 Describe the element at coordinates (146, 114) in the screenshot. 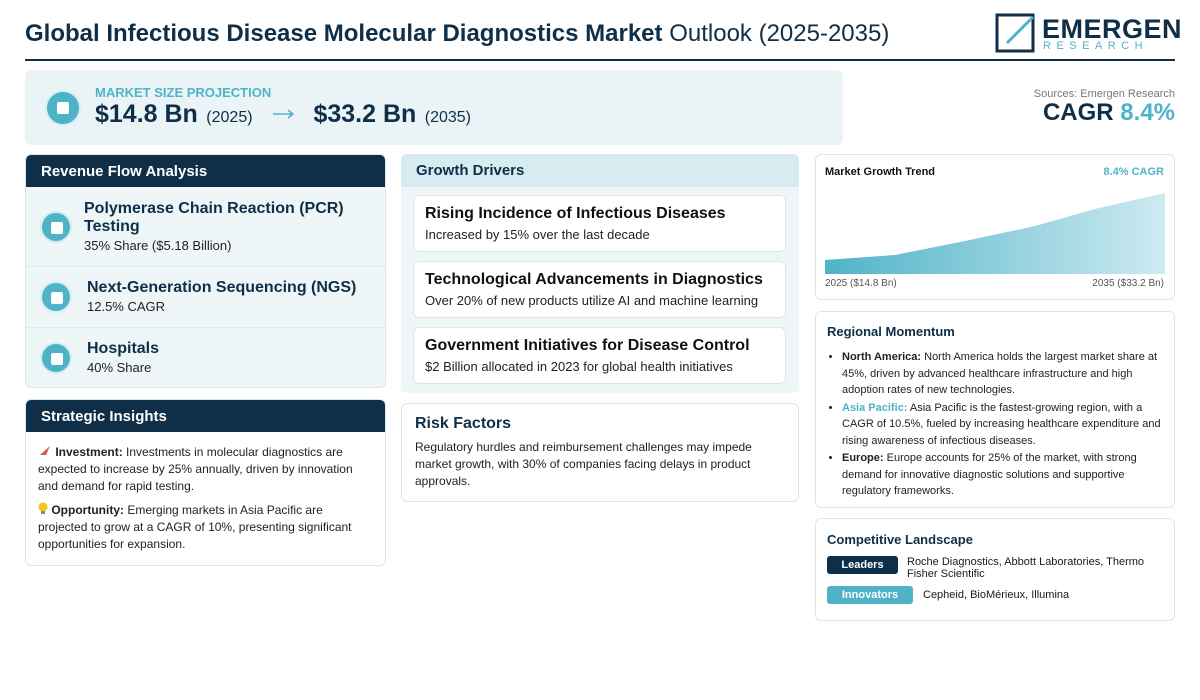

I see `start-value: $14.8 Bn` at that location.